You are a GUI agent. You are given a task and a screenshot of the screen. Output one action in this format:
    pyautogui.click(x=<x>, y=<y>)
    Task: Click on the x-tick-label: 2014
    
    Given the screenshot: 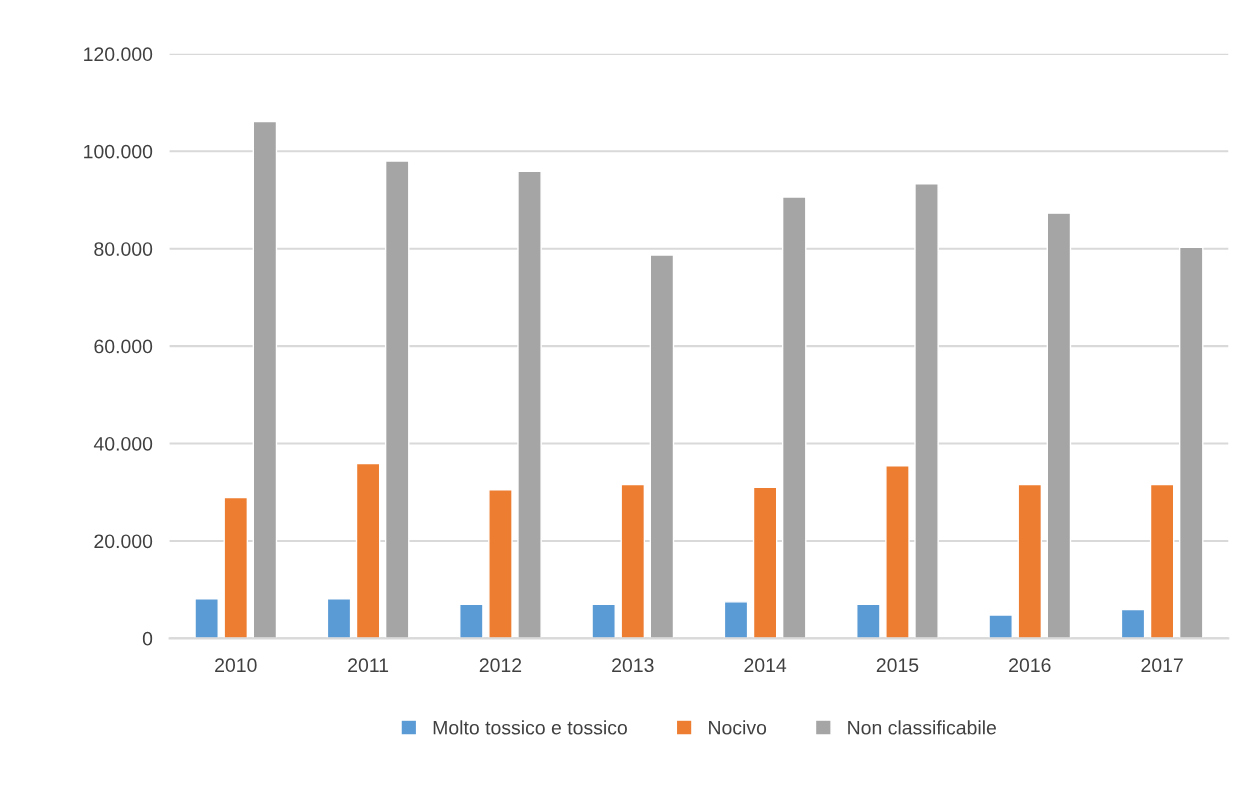 What is the action you would take?
    pyautogui.click(x=765, y=665)
    